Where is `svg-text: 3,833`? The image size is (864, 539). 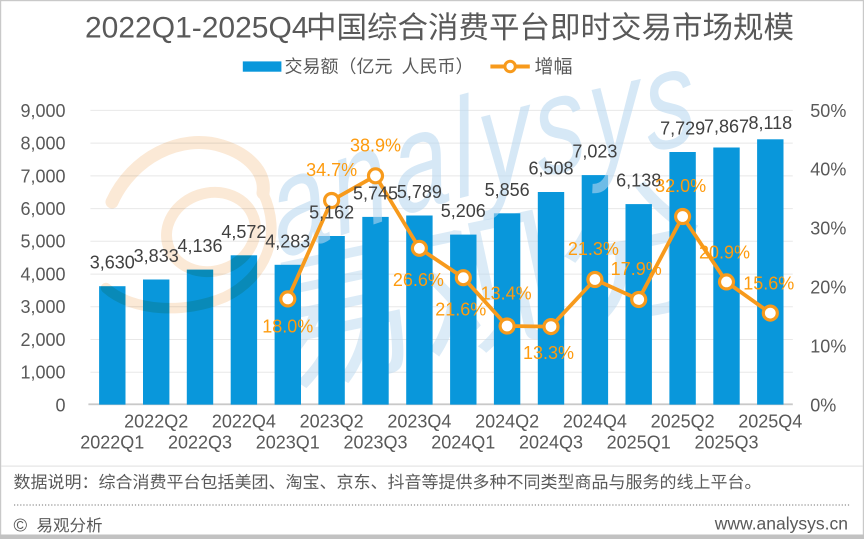 svg-text: 3,833 is located at coordinates (156, 256).